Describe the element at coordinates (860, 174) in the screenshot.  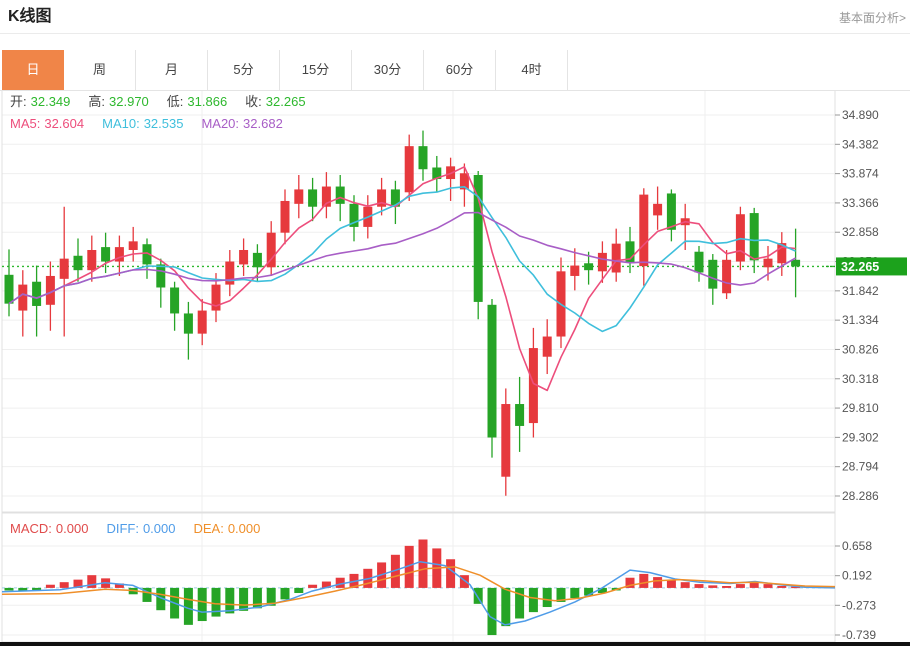
I see `price-axis-label: 33.874` at that location.